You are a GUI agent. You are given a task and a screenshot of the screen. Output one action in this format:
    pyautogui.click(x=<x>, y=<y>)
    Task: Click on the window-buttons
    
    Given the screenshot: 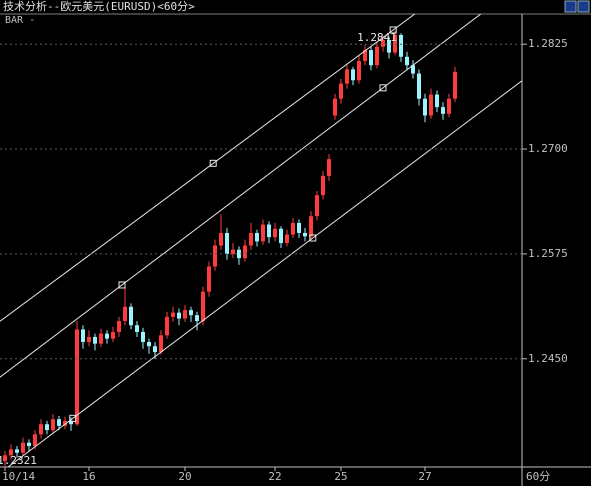 What is the action you would take?
    pyautogui.click(x=577, y=6)
    